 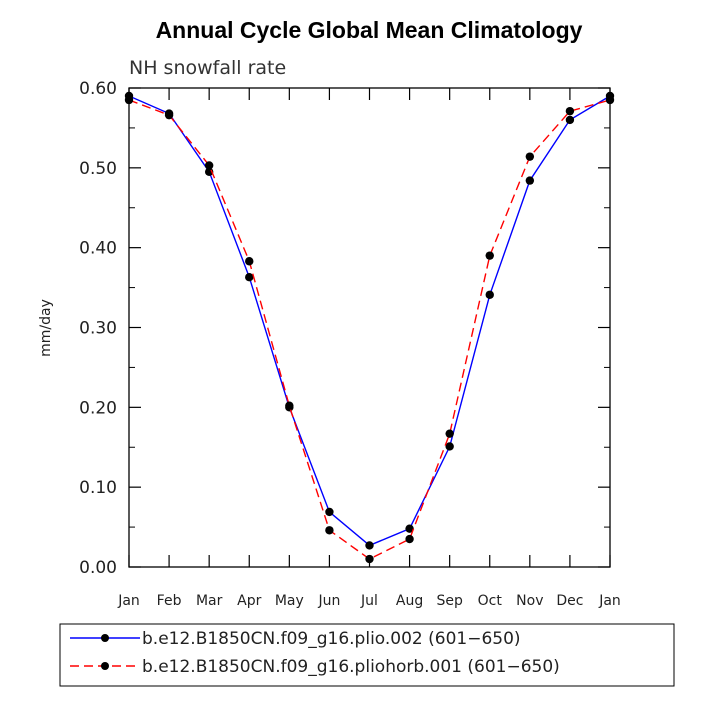 I want to click on y-tick-label: 0.30, so click(x=98, y=329).